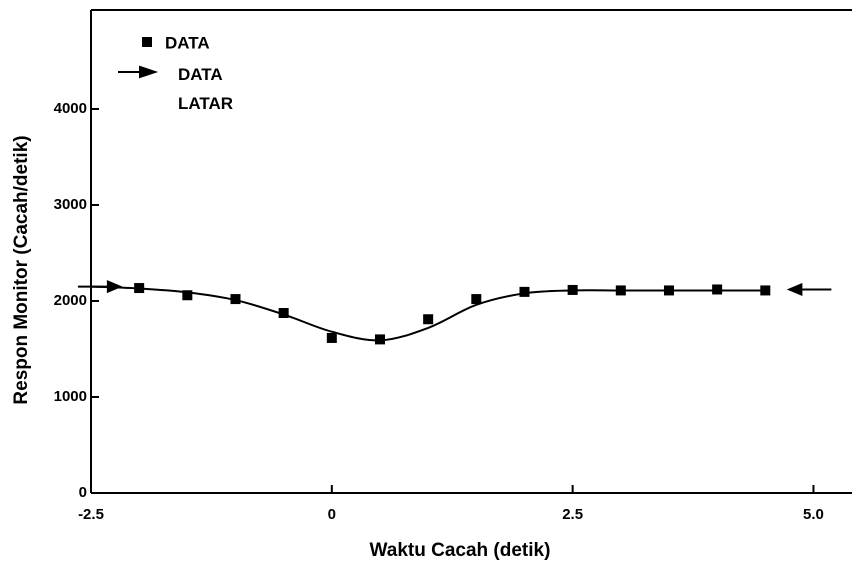 This screenshot has height=569, width=852. I want to click on y-tick-label: 4000, so click(70, 108).